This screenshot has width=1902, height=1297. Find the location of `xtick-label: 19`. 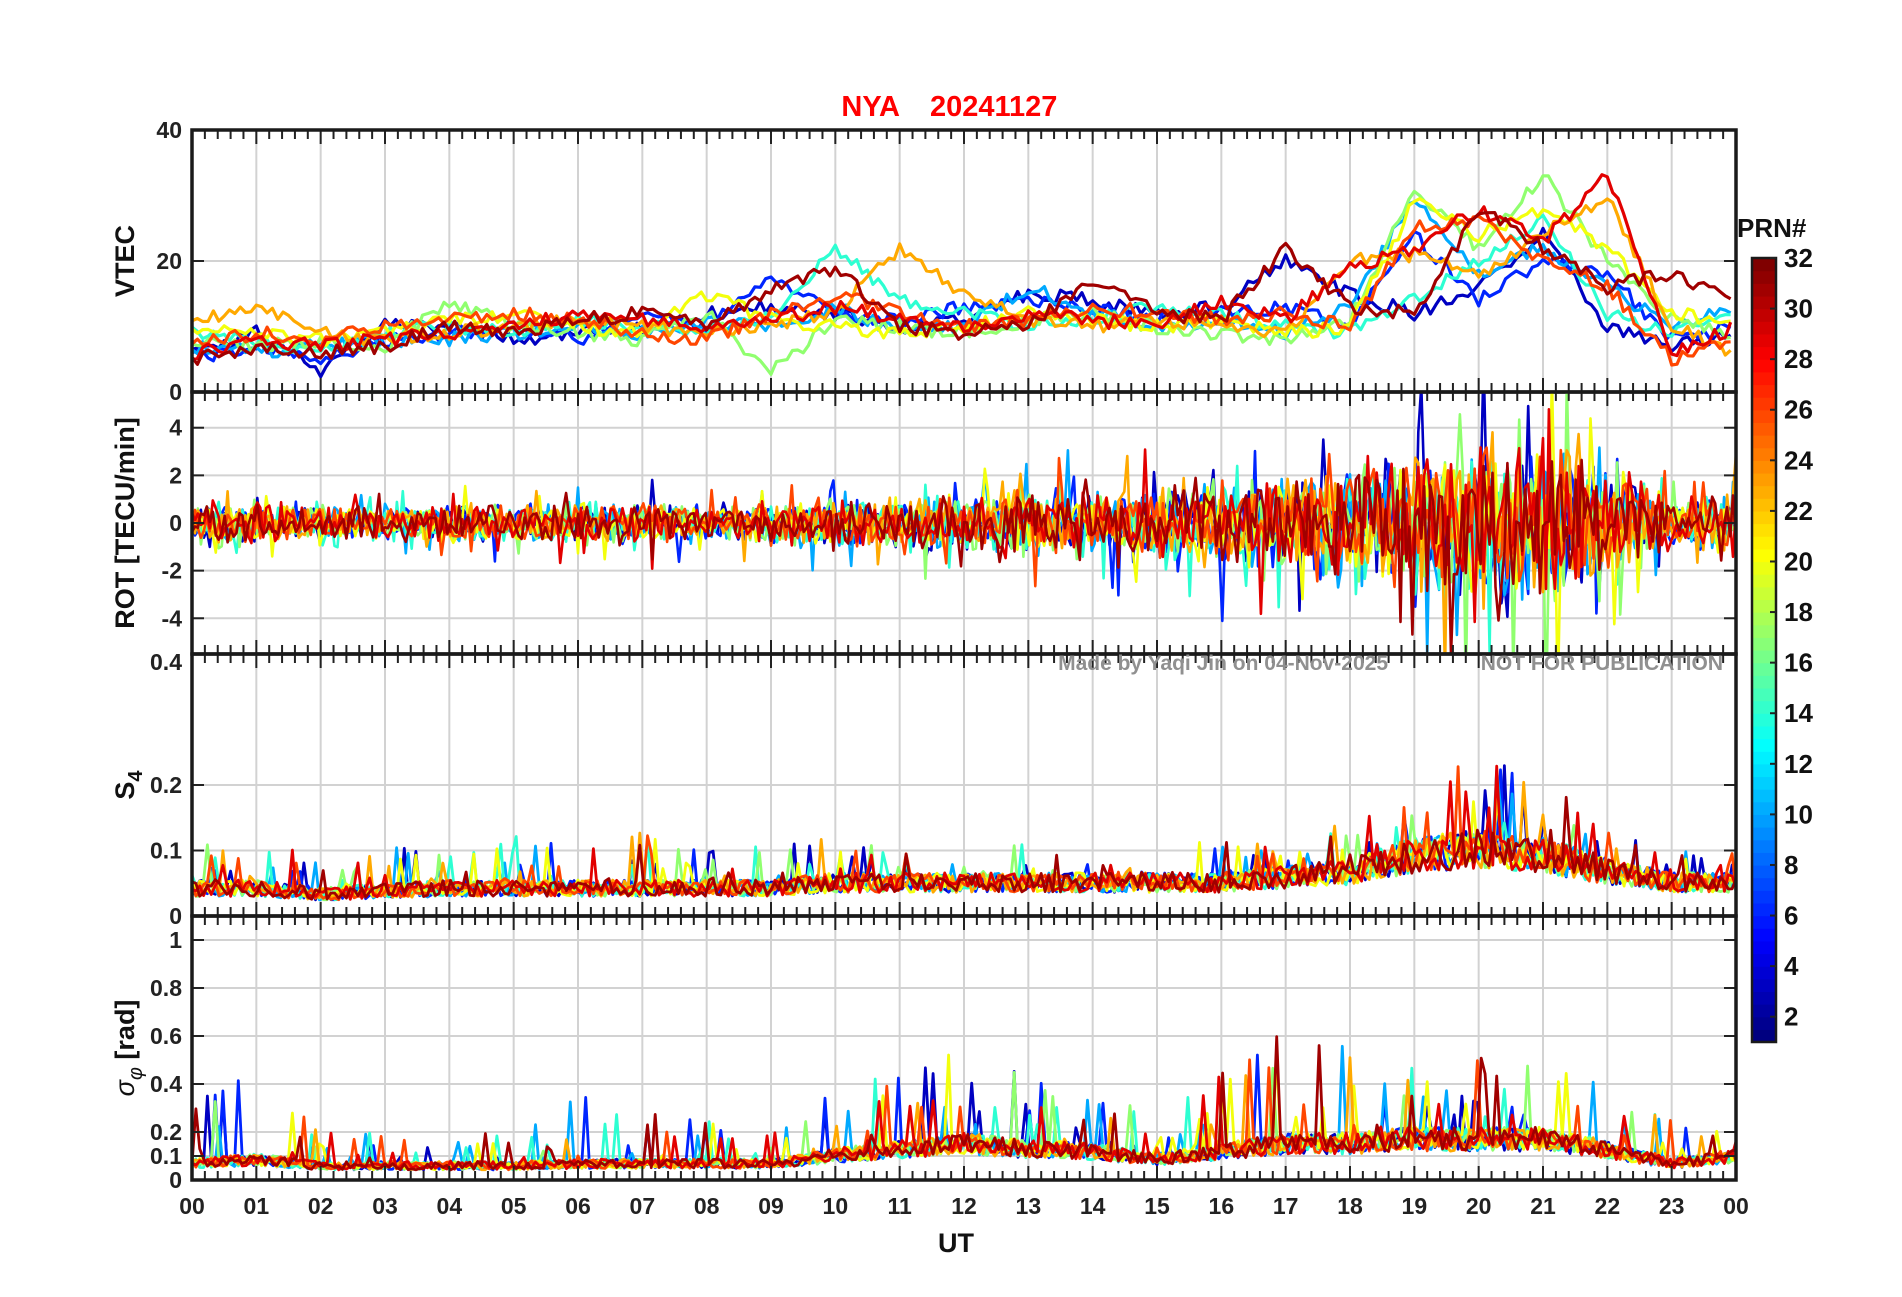

xtick-label: 19 is located at coordinates (1415, 1206).